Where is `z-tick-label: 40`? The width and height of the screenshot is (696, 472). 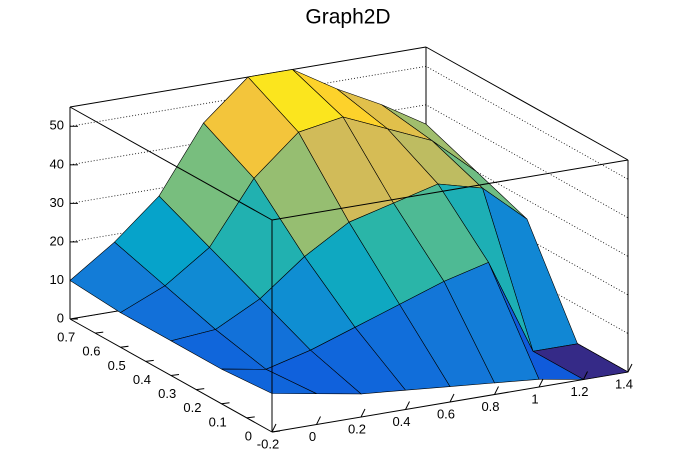 z-tick-label: 40 is located at coordinates (57, 163).